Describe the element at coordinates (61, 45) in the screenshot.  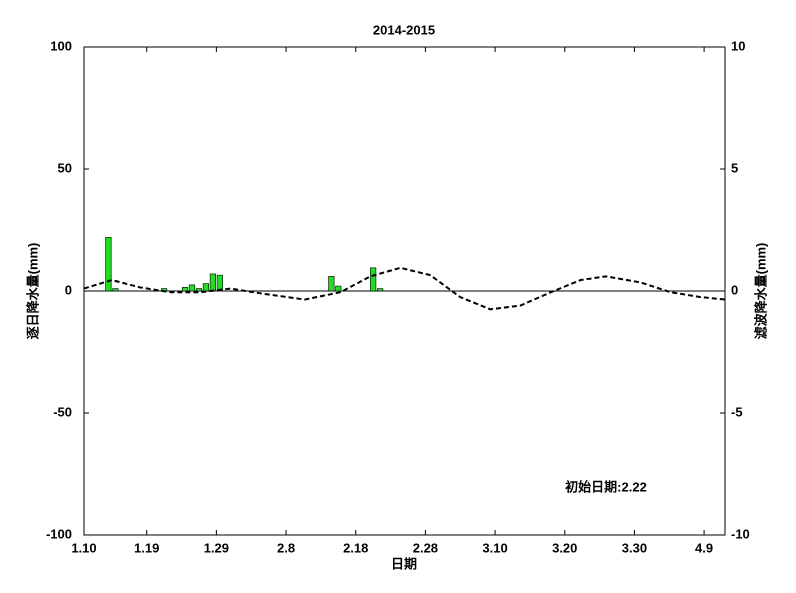
I see `y-tick-label: 100` at that location.